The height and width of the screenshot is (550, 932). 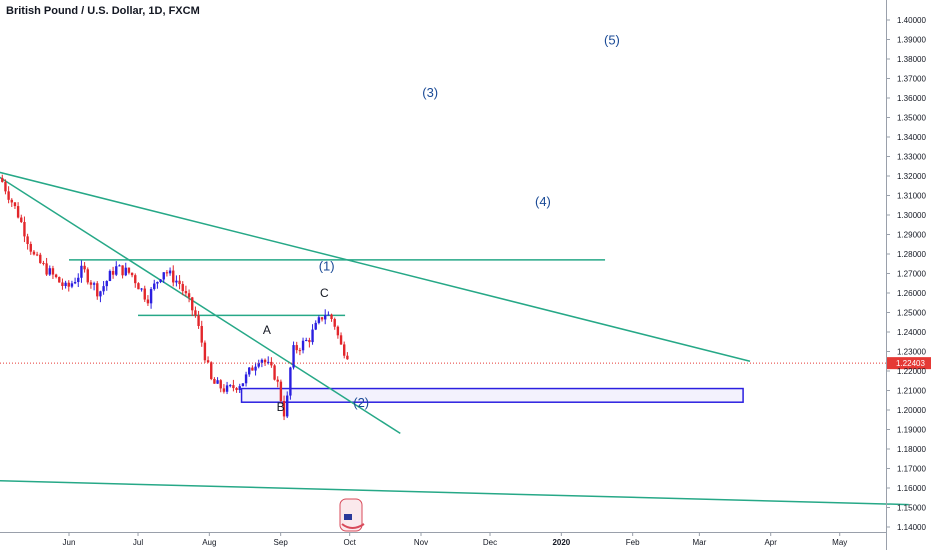 I want to click on time-axis: Jun Jul Aug Sep Oct Nov Dec 2020 Feb Mar Apr May, so click(x=455, y=539).